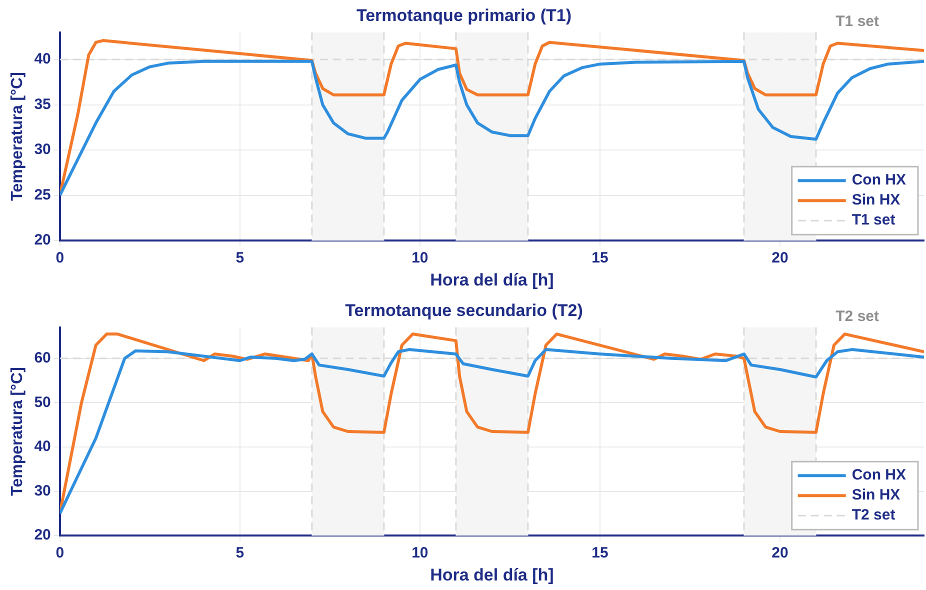  What do you see at coordinates (464, 310) in the screenshot?
I see `chart-title: Termotanque secundario (T2)` at bounding box center [464, 310].